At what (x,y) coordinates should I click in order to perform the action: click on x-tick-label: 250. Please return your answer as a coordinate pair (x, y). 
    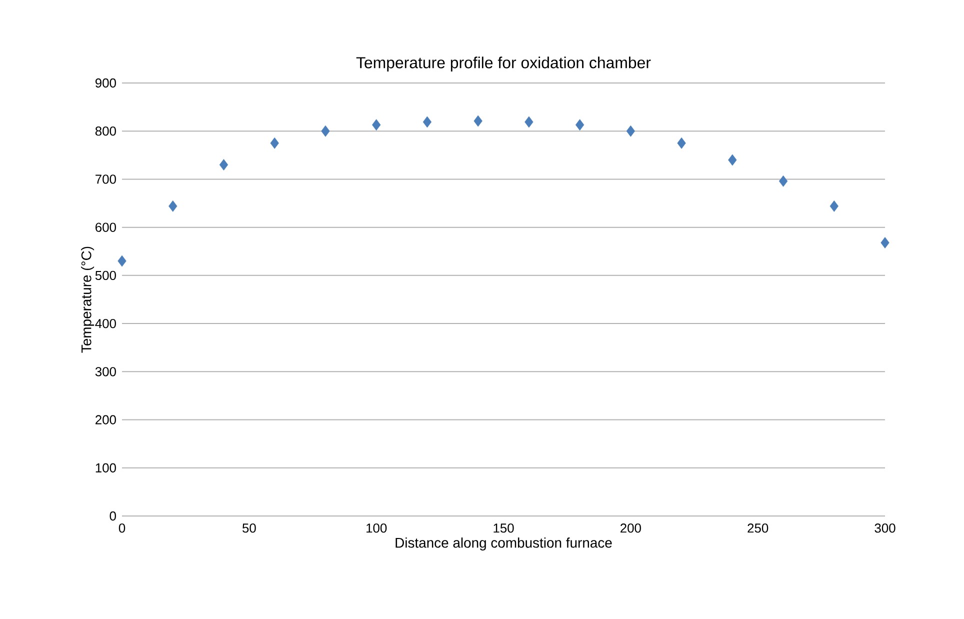
    Looking at the image, I should click on (758, 528).